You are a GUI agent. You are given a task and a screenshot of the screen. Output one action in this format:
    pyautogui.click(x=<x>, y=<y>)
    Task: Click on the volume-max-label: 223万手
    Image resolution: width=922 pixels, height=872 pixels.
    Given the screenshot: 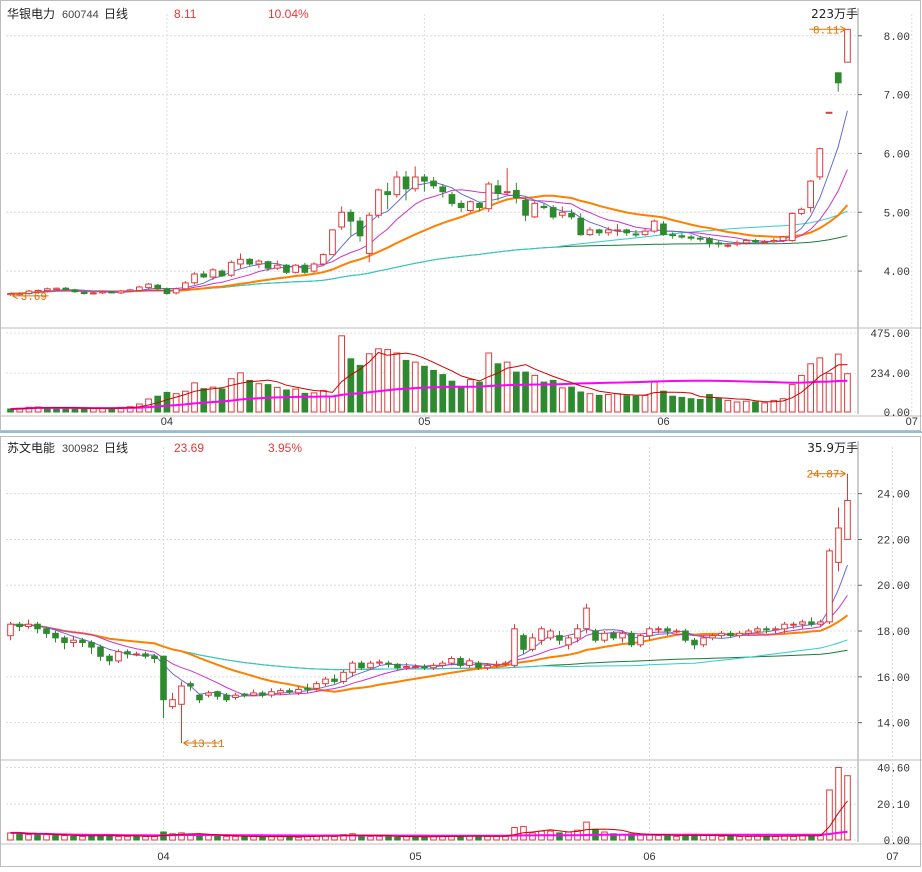 What is the action you would take?
    pyautogui.click(x=834, y=14)
    